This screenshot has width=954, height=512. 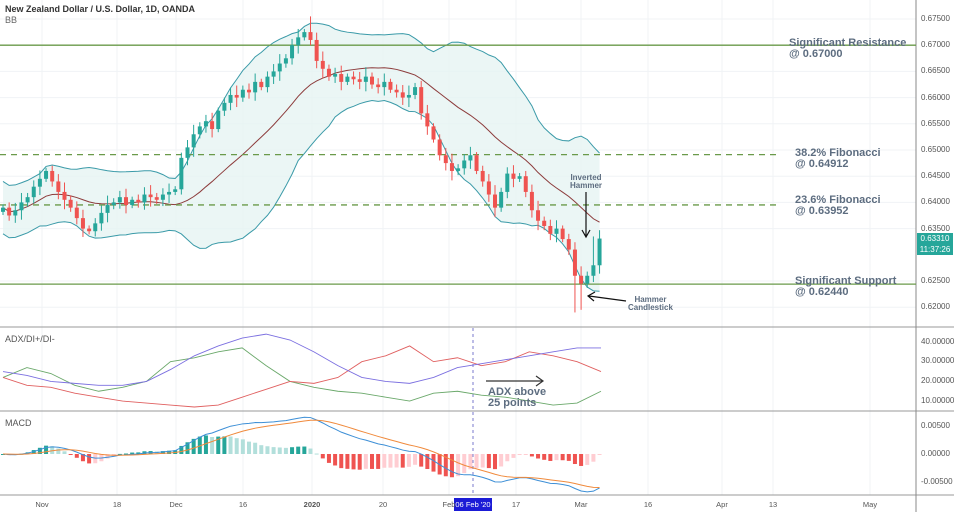 I want to click on price-tick: 0.65500, so click(x=935, y=123).